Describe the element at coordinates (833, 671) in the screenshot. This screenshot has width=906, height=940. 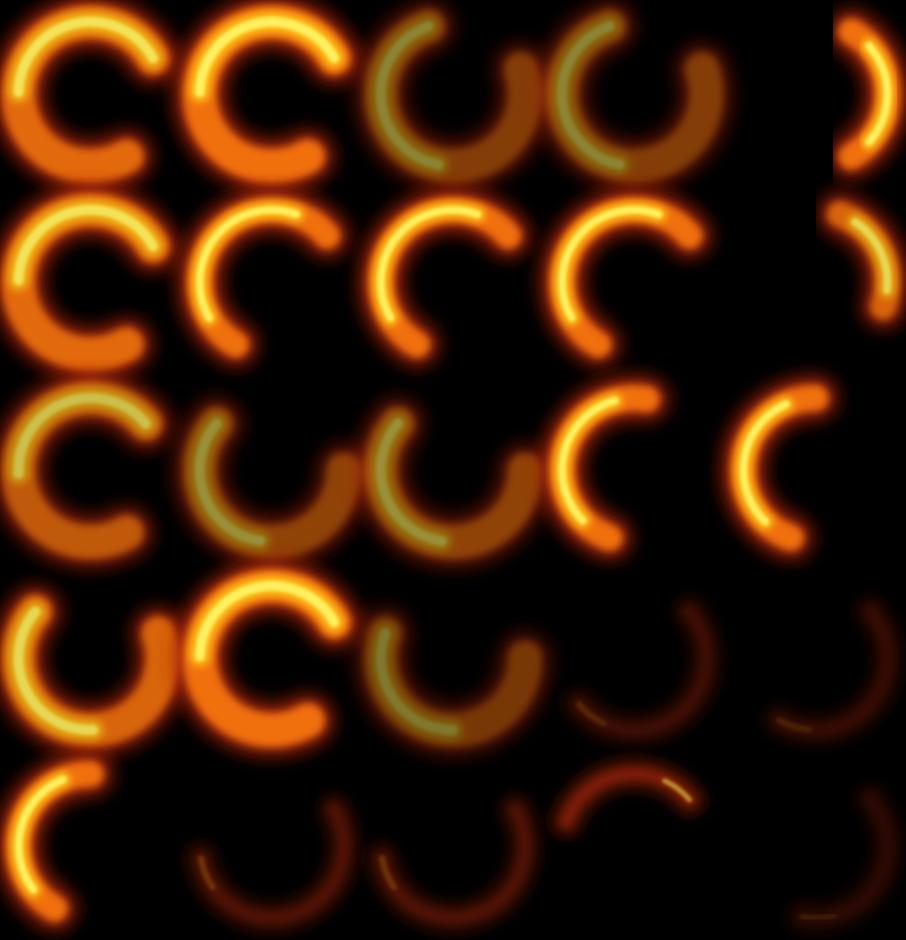
I see `flame-frame-r4c5` at that location.